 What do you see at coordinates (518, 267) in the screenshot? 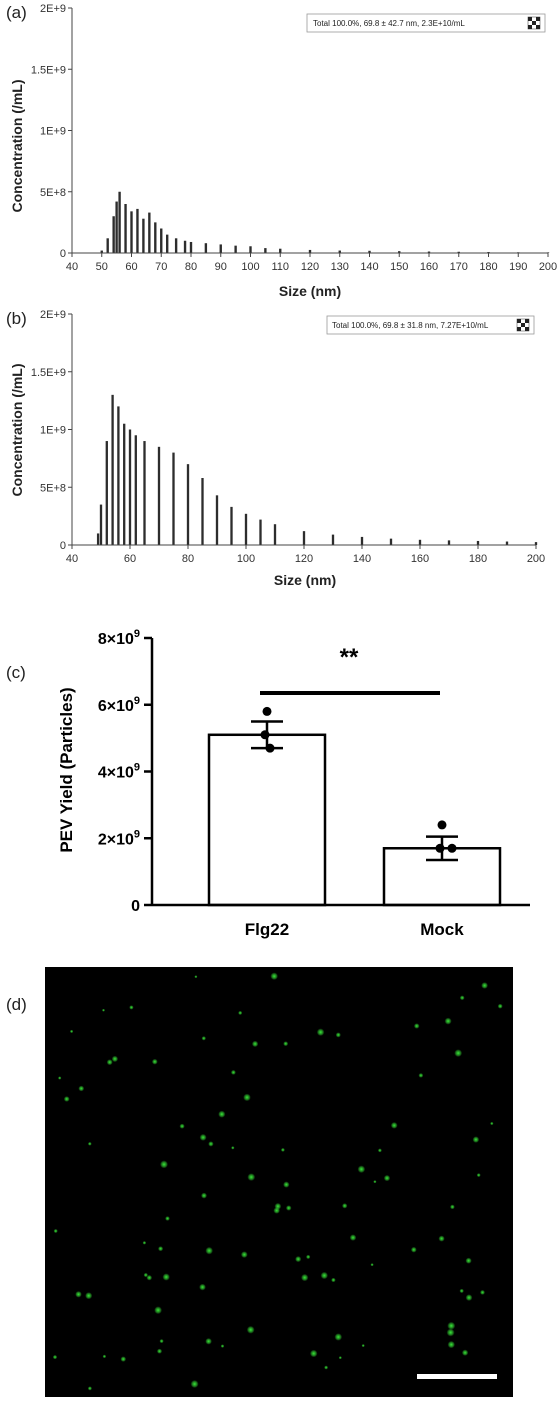
I see `x-tick-label: 190` at bounding box center [518, 267].